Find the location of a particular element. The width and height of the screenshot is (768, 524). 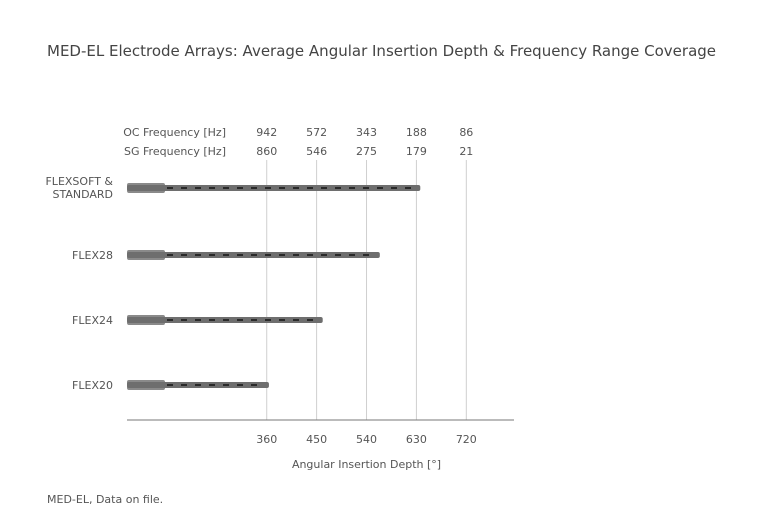

frequency-value: 21 is located at coordinates (466, 151).